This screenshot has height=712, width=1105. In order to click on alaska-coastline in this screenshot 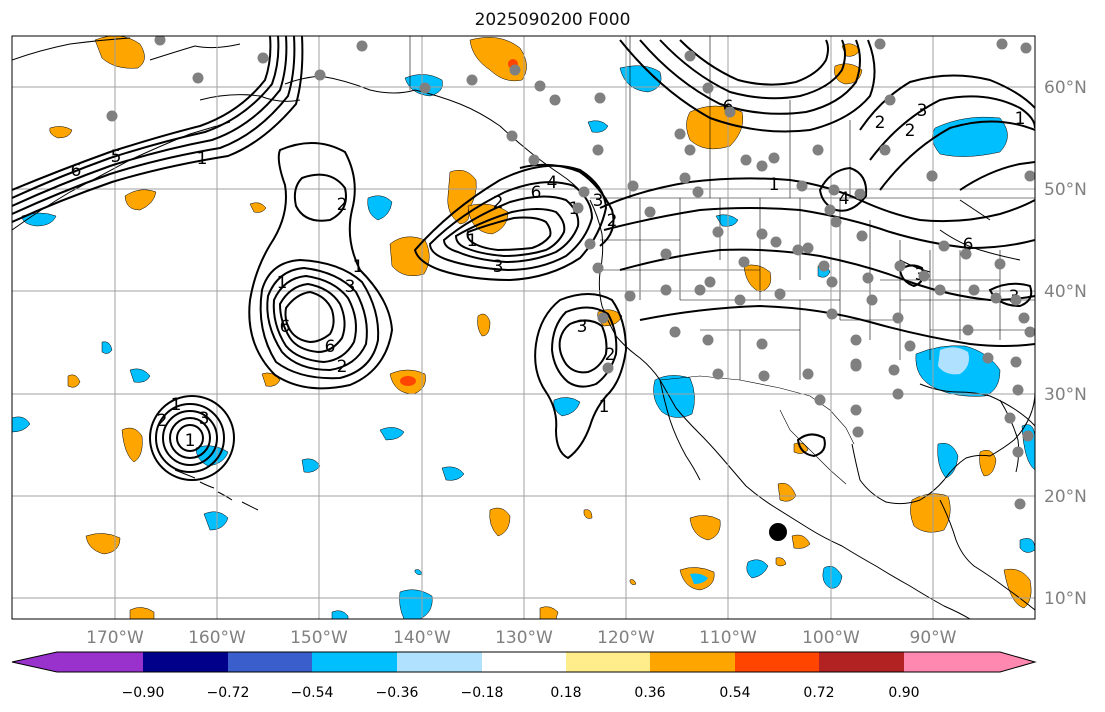, I will do `click(299, 117)`.